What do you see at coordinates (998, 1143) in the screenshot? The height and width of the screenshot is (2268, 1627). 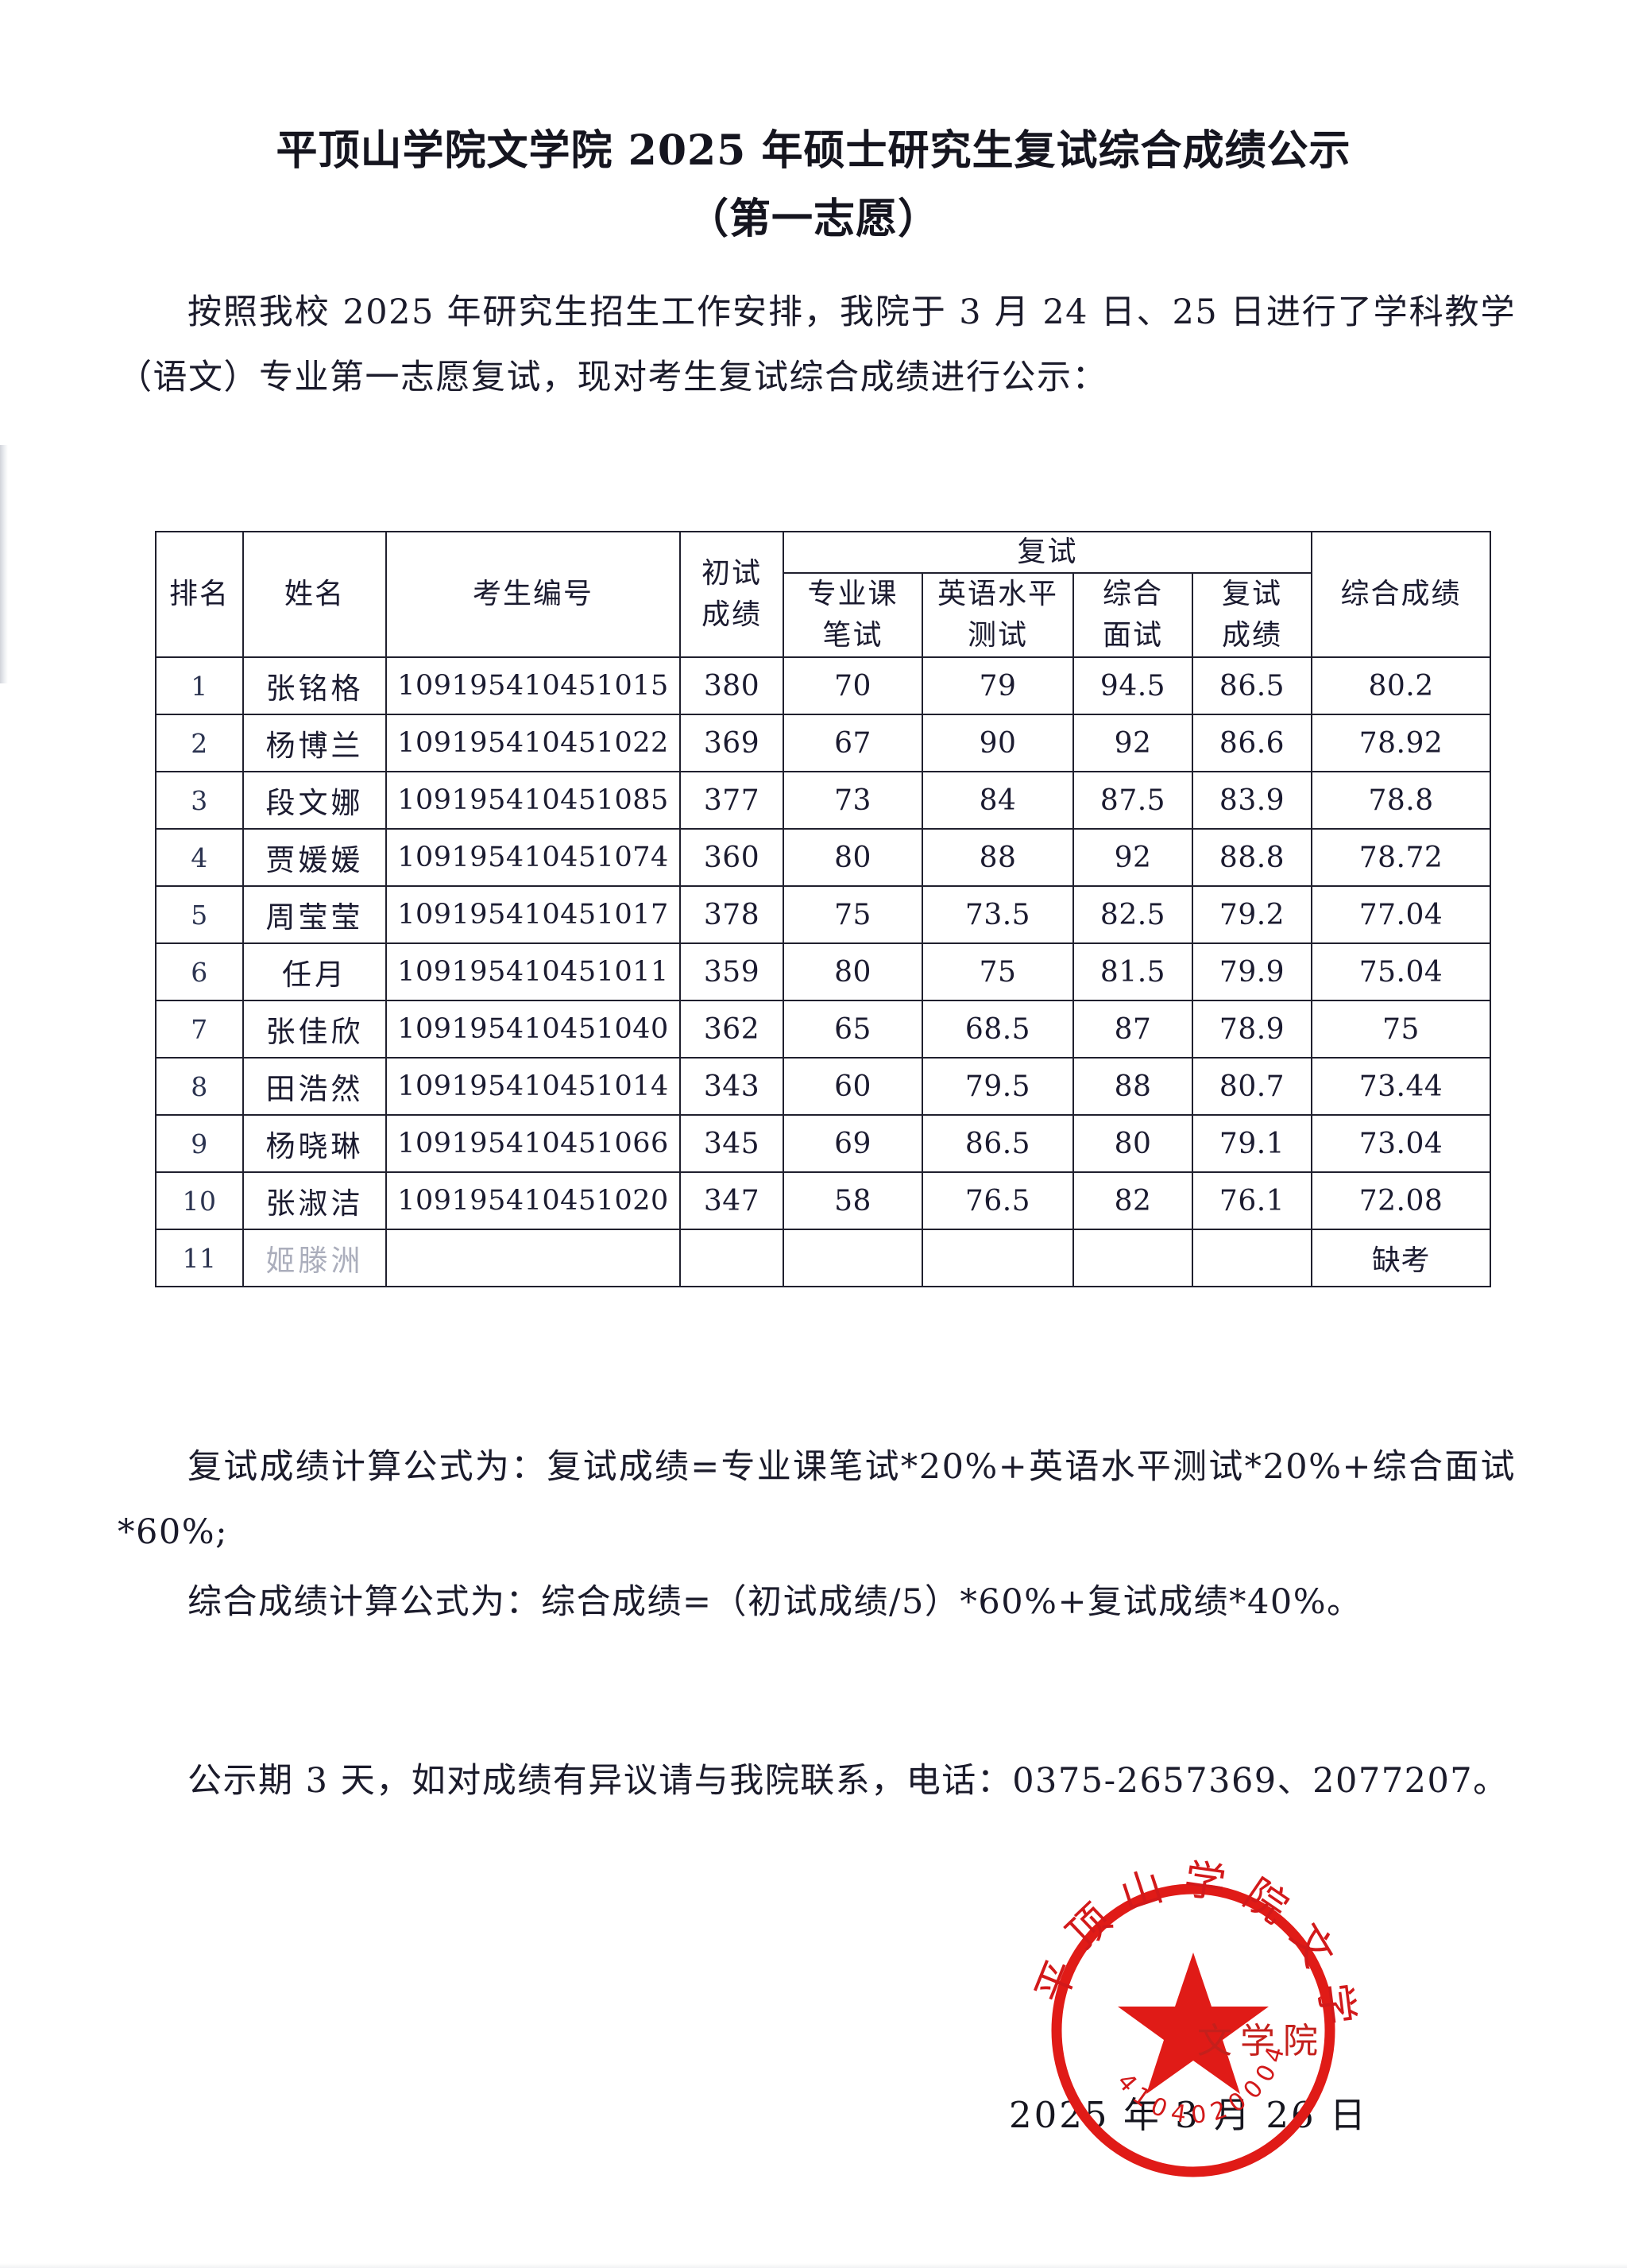 I see `cell-english-test: 86.5` at bounding box center [998, 1143].